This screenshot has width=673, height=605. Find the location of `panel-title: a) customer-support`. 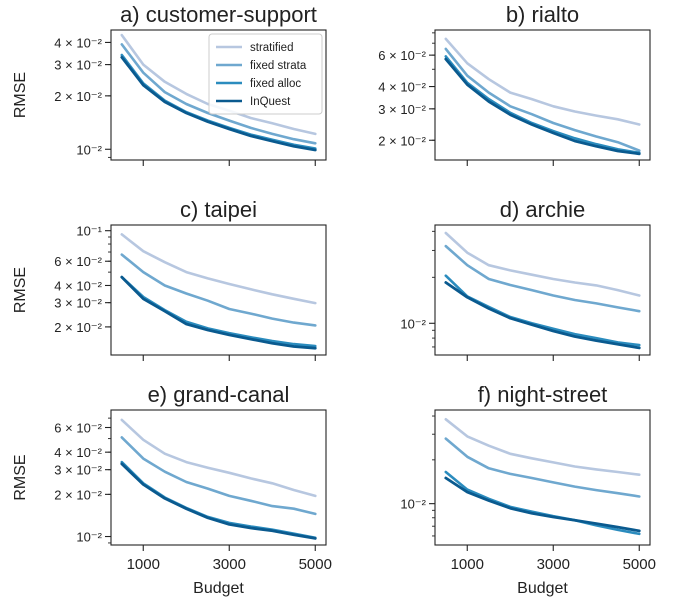

panel-title: a) customer-support is located at coordinates (218, 14).